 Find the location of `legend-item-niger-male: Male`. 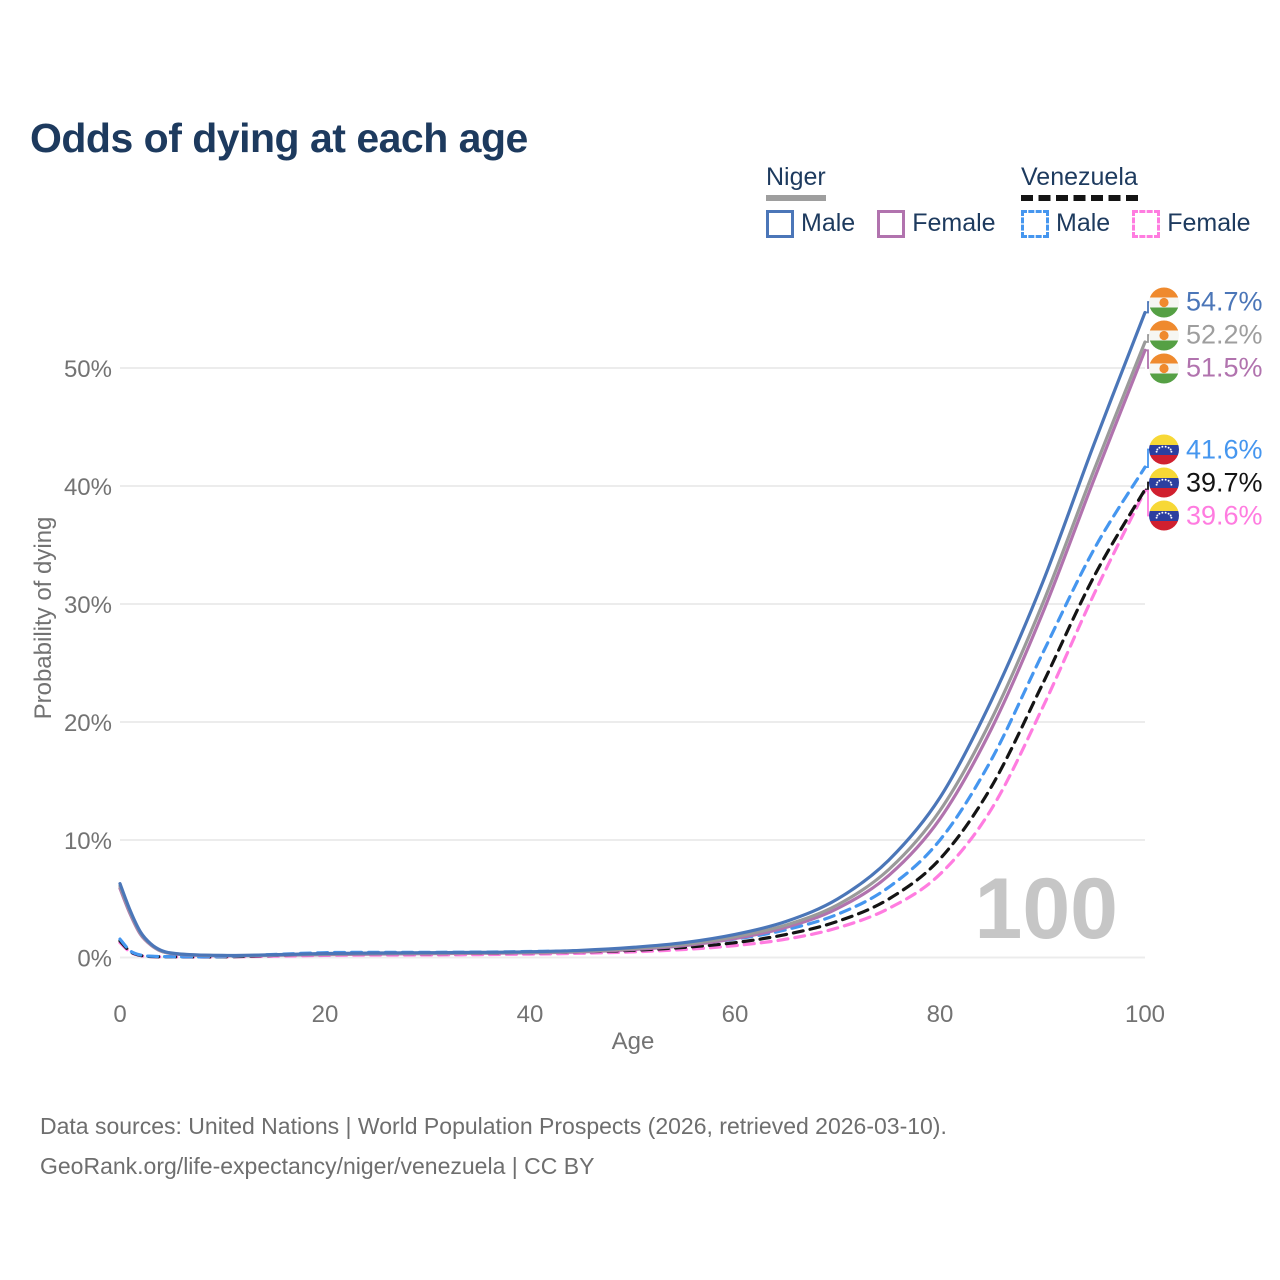

legend-item-niger-male: Male is located at coordinates (810, 223).